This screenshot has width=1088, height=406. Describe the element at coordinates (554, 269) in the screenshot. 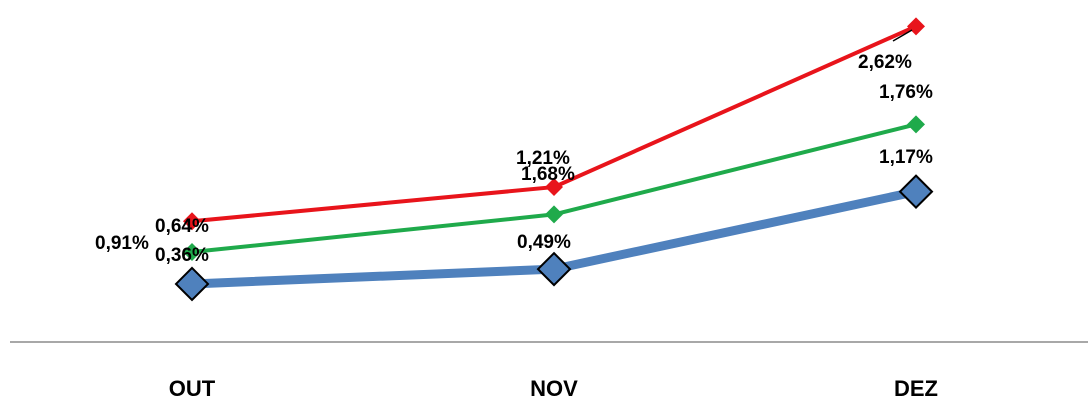

I see `series-3-point-nov` at that location.